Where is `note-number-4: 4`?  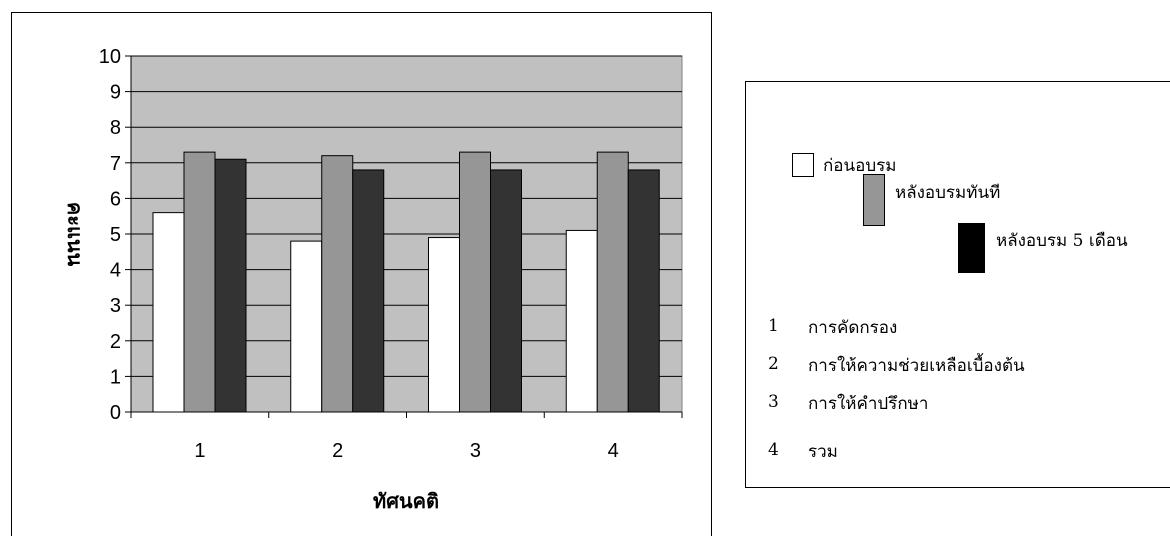 note-number-4: 4 is located at coordinates (773, 450).